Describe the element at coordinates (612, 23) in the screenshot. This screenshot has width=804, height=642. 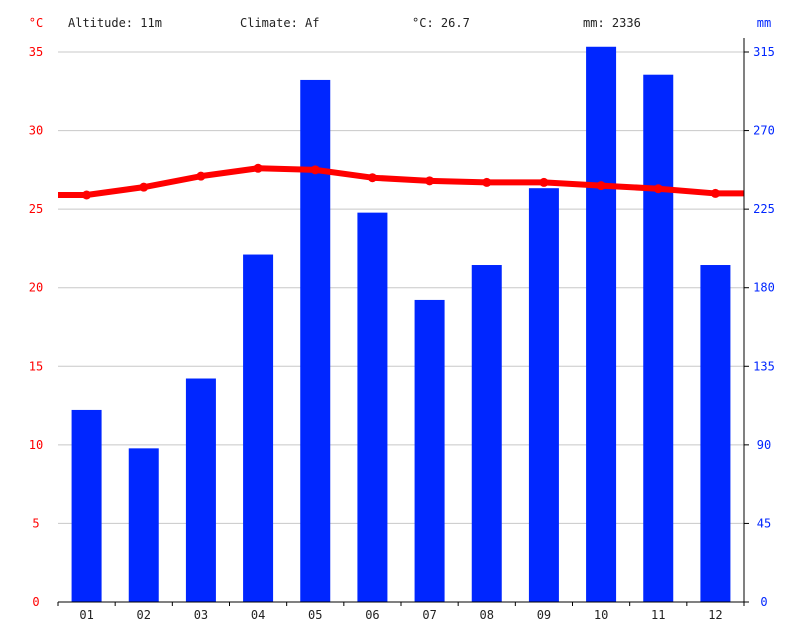
I see `annual-precipitation-label: mm: 2336` at that location.